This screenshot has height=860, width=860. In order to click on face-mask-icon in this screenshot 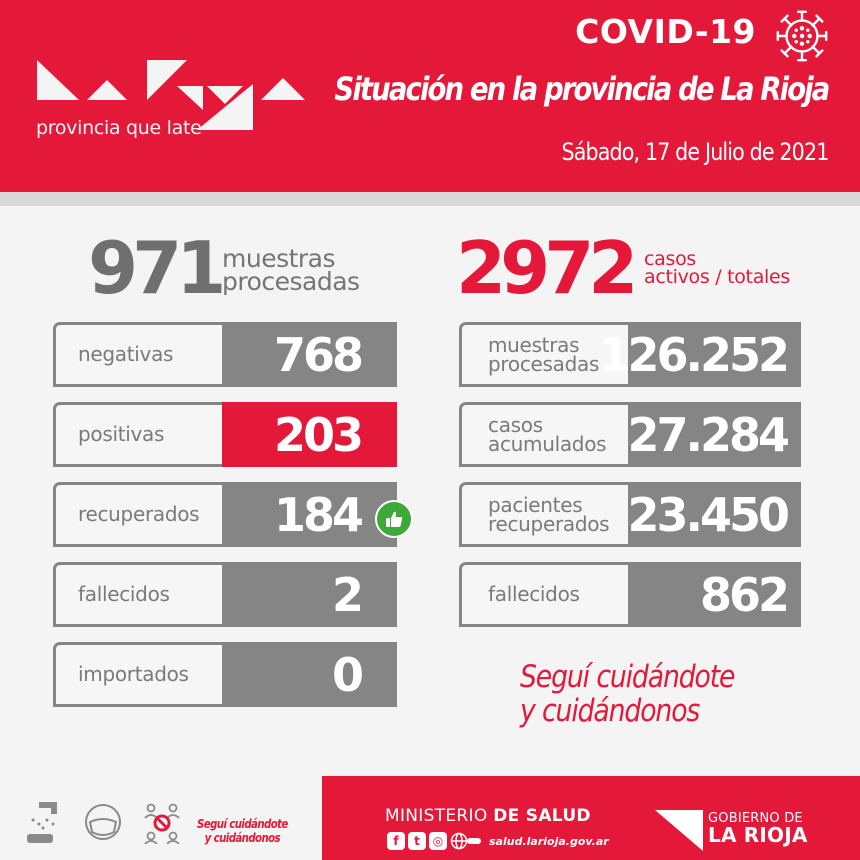, I will do `click(103, 822)`.